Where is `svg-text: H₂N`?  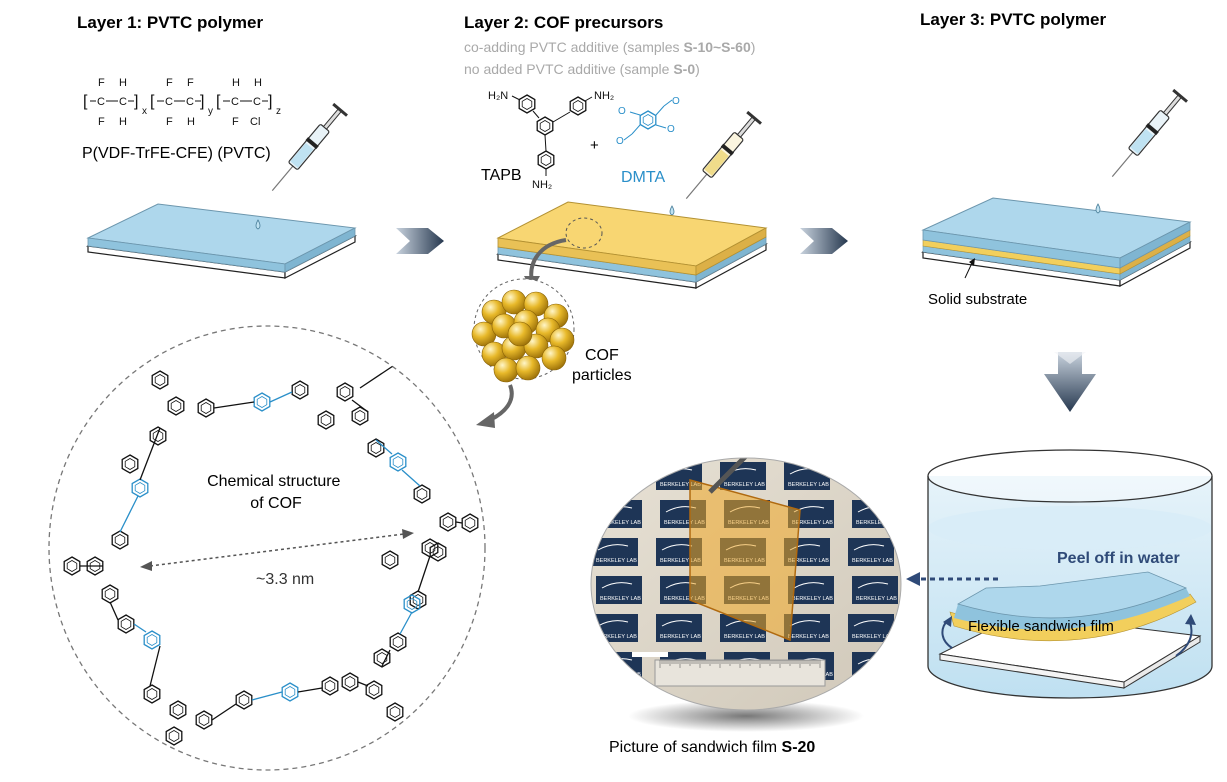 svg-text: H₂N is located at coordinates (498, 96).